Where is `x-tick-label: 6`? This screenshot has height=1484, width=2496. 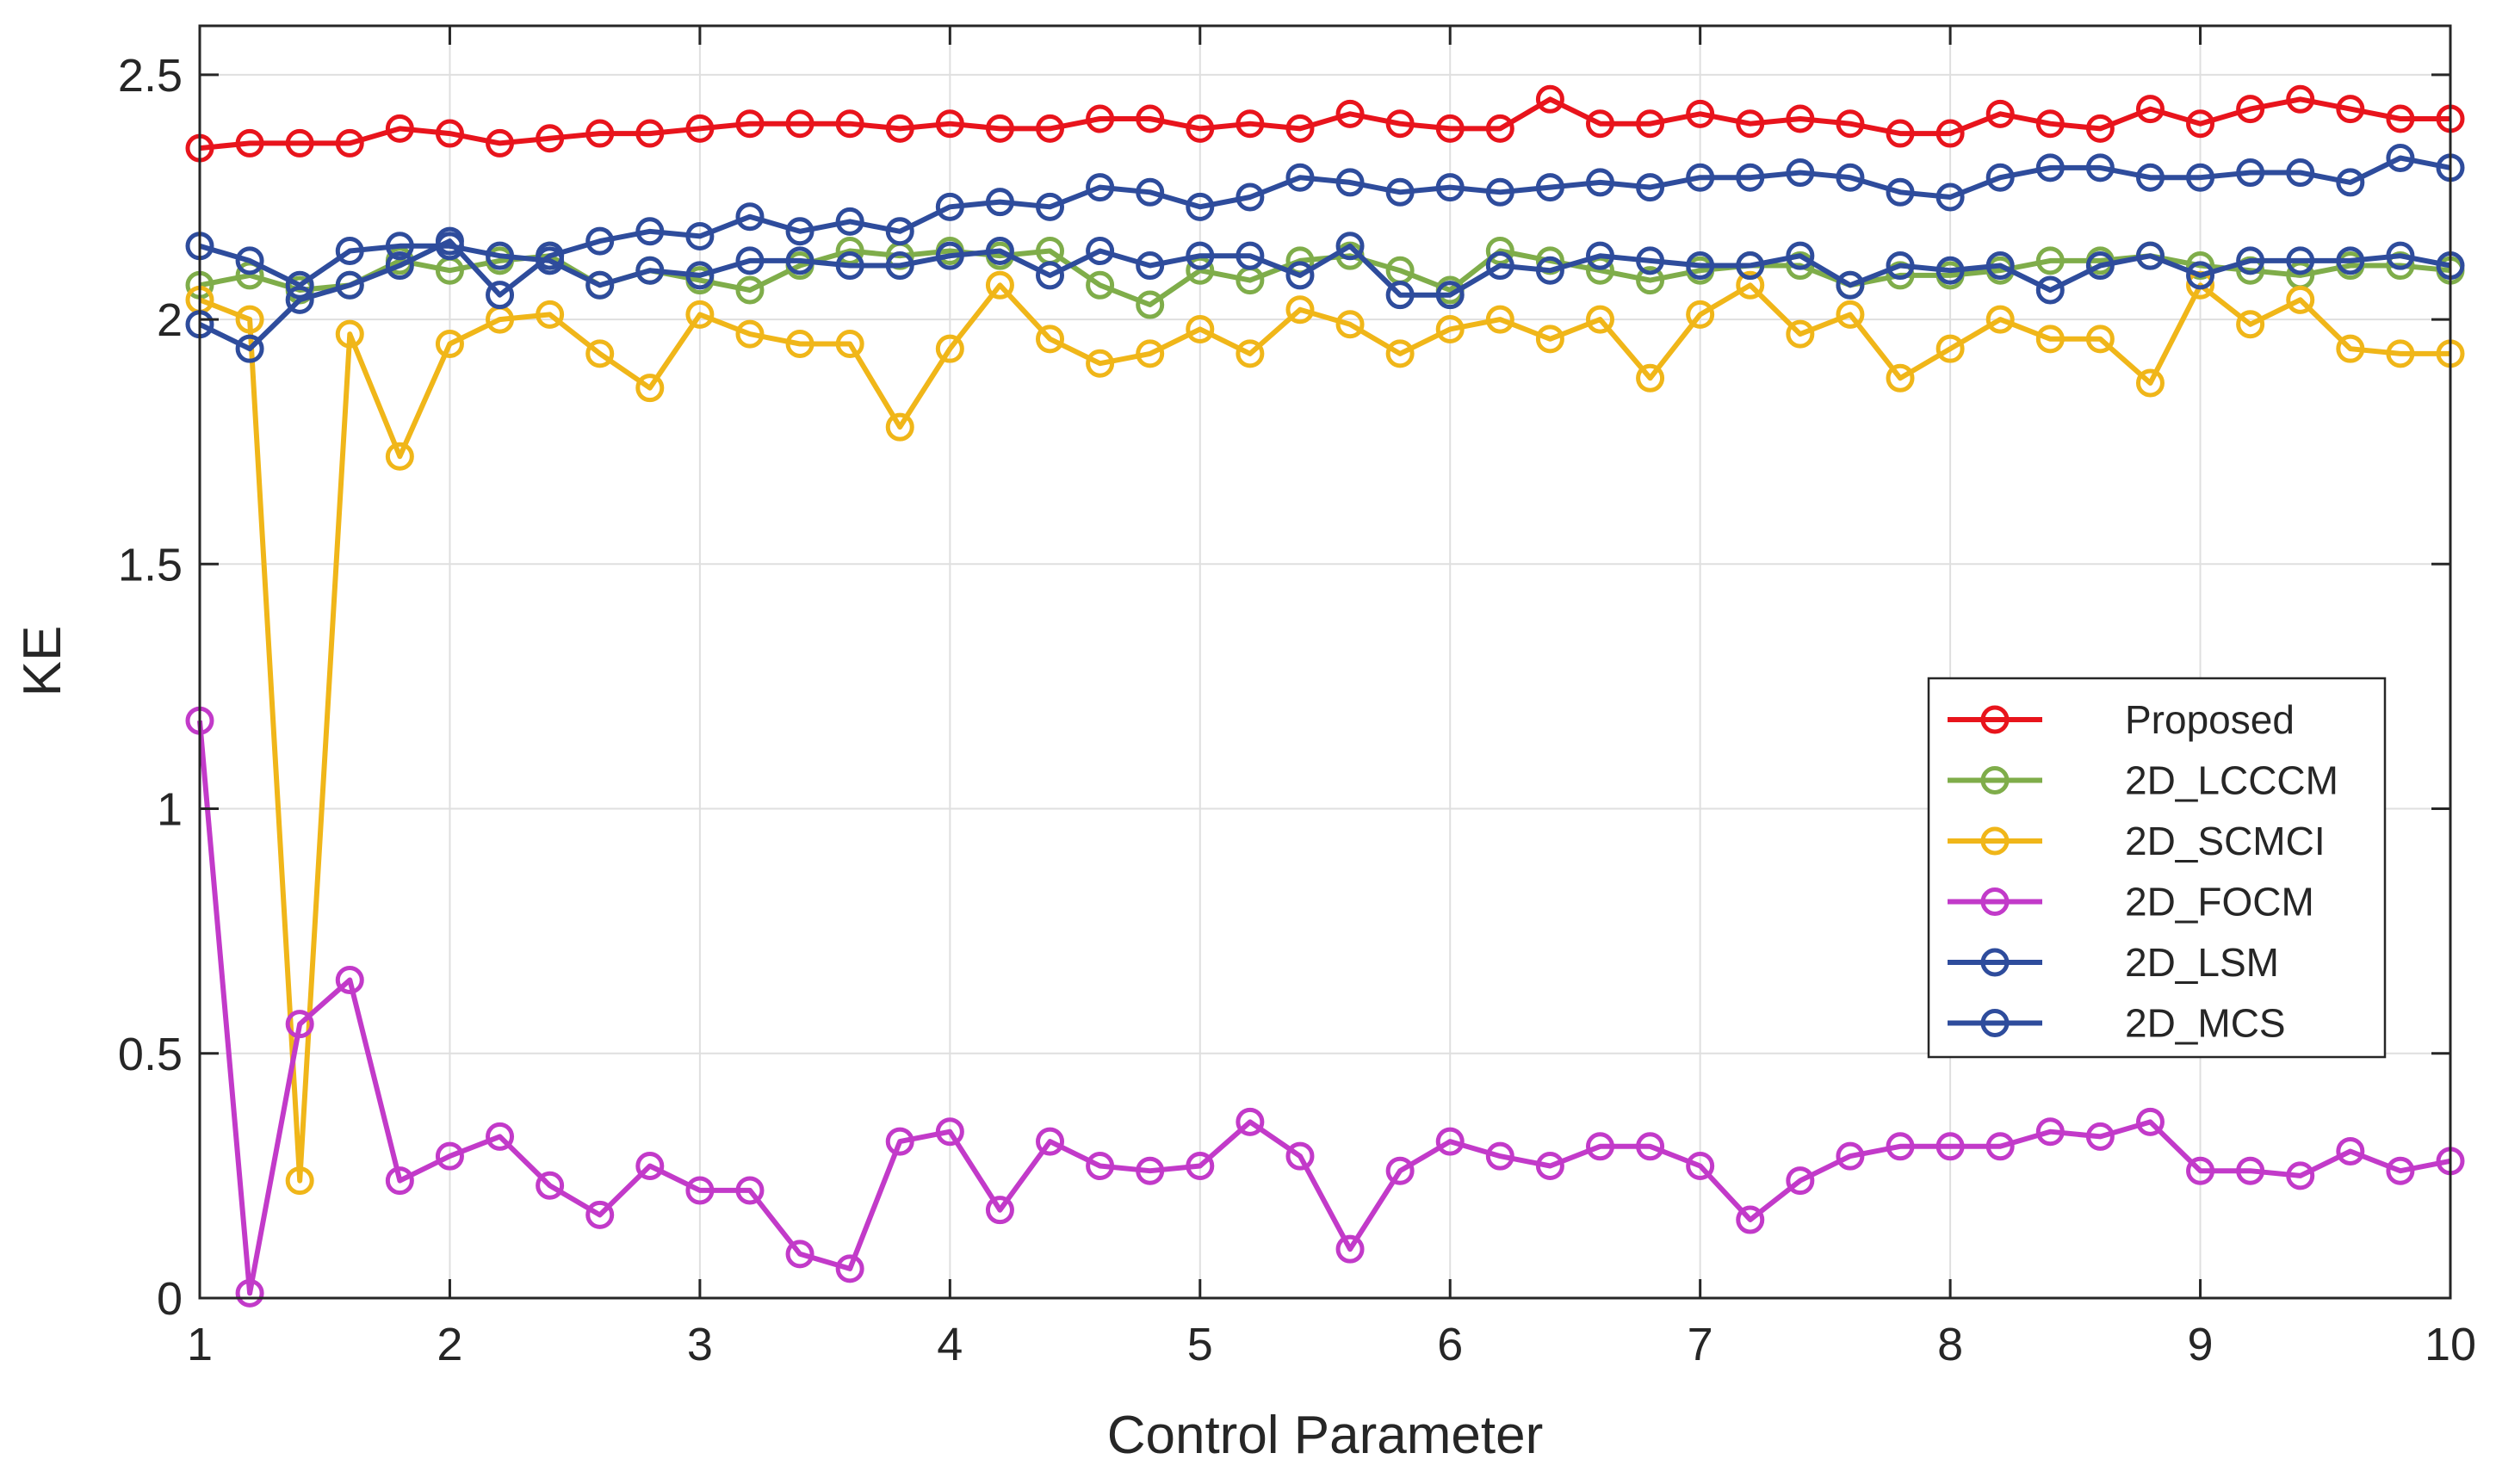 x-tick-label: 6 is located at coordinates (1450, 1344).